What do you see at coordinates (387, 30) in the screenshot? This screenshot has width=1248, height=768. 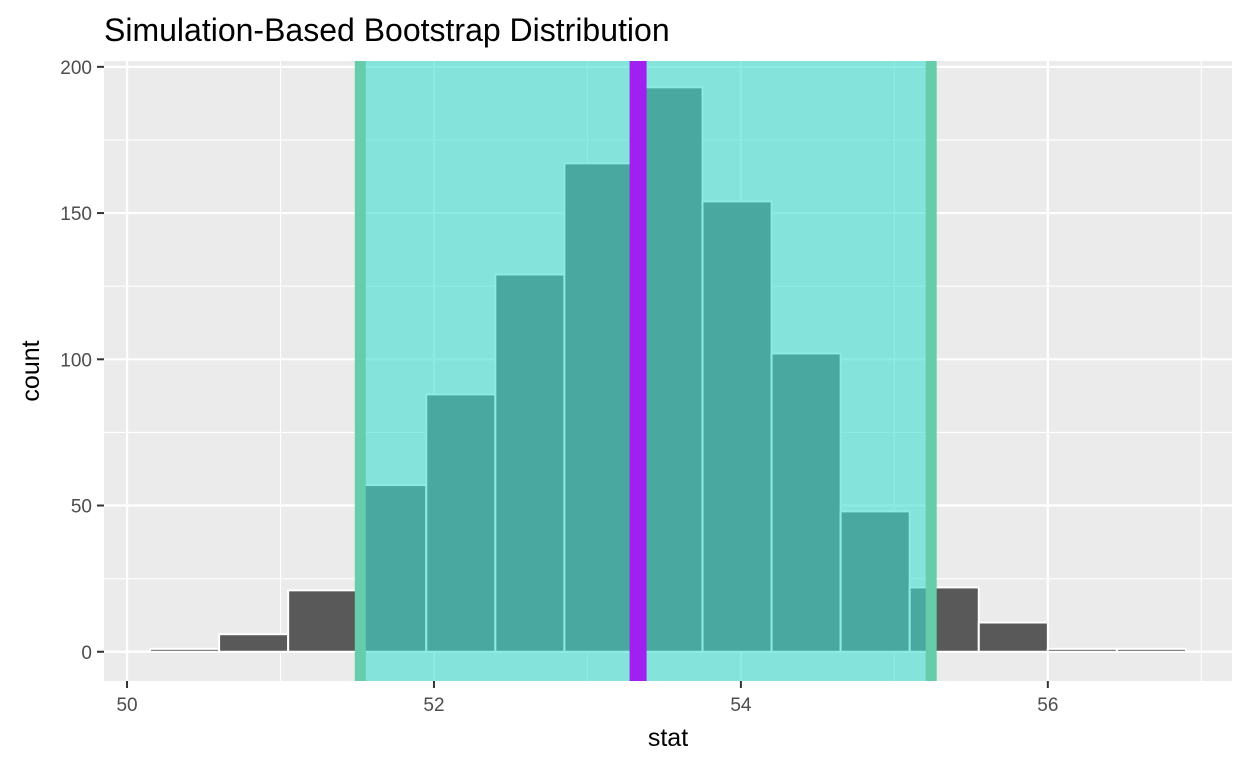 I see `chart-title: Simulation-Based Bootstrap Distribution` at bounding box center [387, 30].